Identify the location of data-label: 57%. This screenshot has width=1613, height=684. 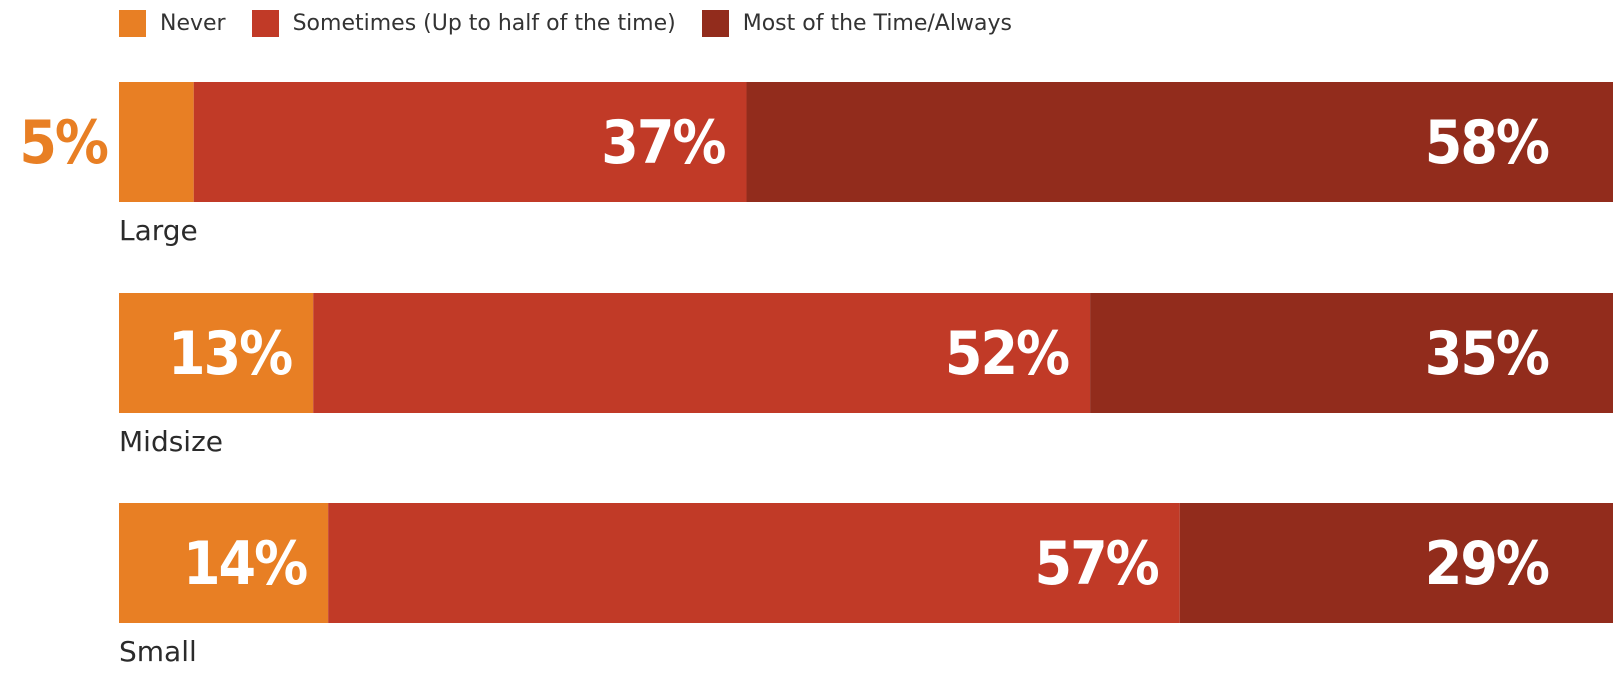
(1097, 564).